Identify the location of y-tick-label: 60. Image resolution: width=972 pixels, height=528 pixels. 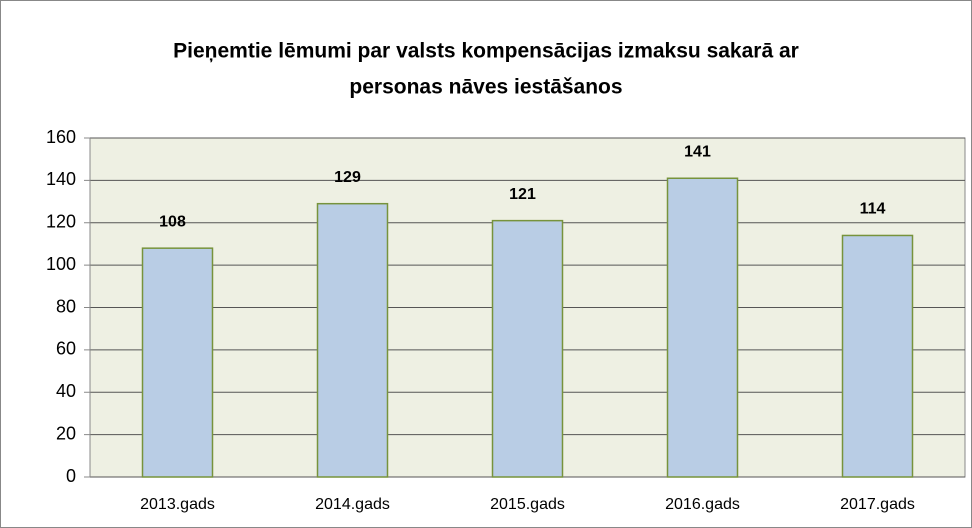
(66, 349).